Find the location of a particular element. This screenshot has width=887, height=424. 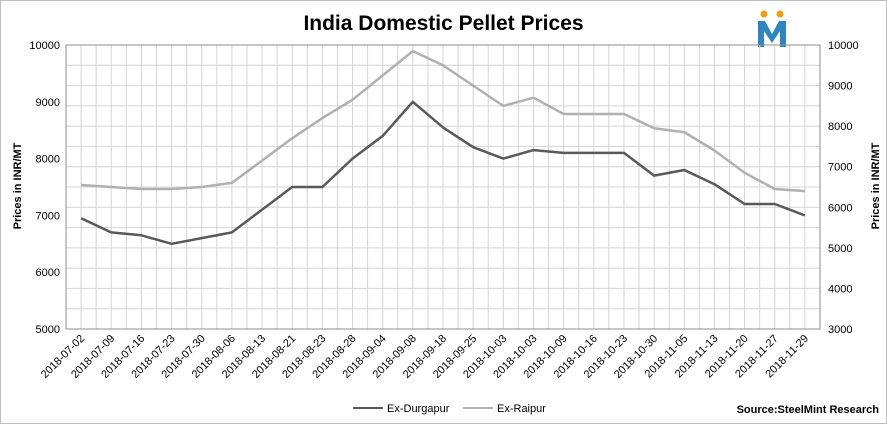

y-tick-label-left: 5000 is located at coordinates (48, 330).